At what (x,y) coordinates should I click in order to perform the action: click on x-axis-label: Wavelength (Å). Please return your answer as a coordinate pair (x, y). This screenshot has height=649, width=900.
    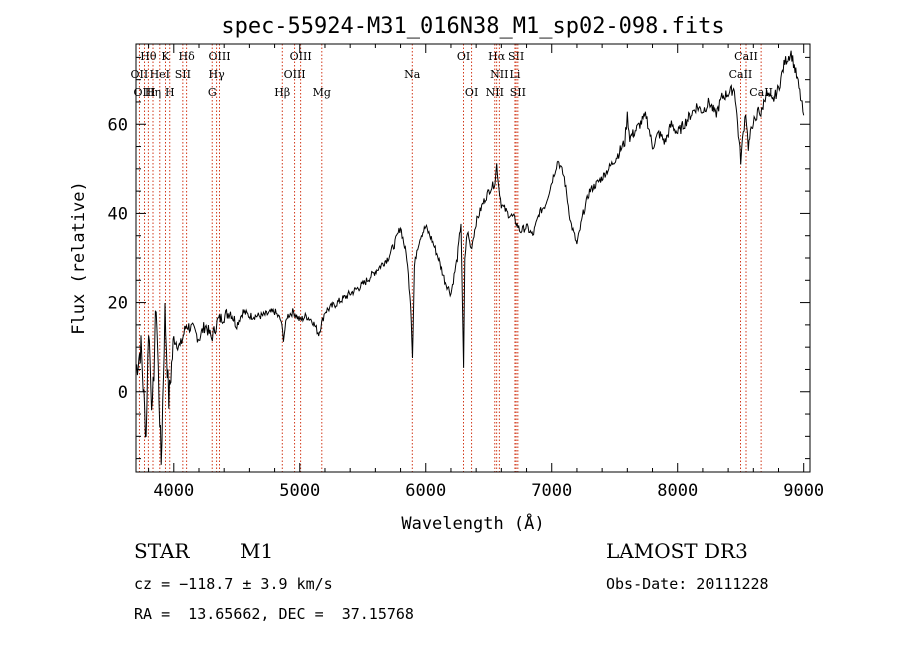
    Looking at the image, I should click on (472, 523).